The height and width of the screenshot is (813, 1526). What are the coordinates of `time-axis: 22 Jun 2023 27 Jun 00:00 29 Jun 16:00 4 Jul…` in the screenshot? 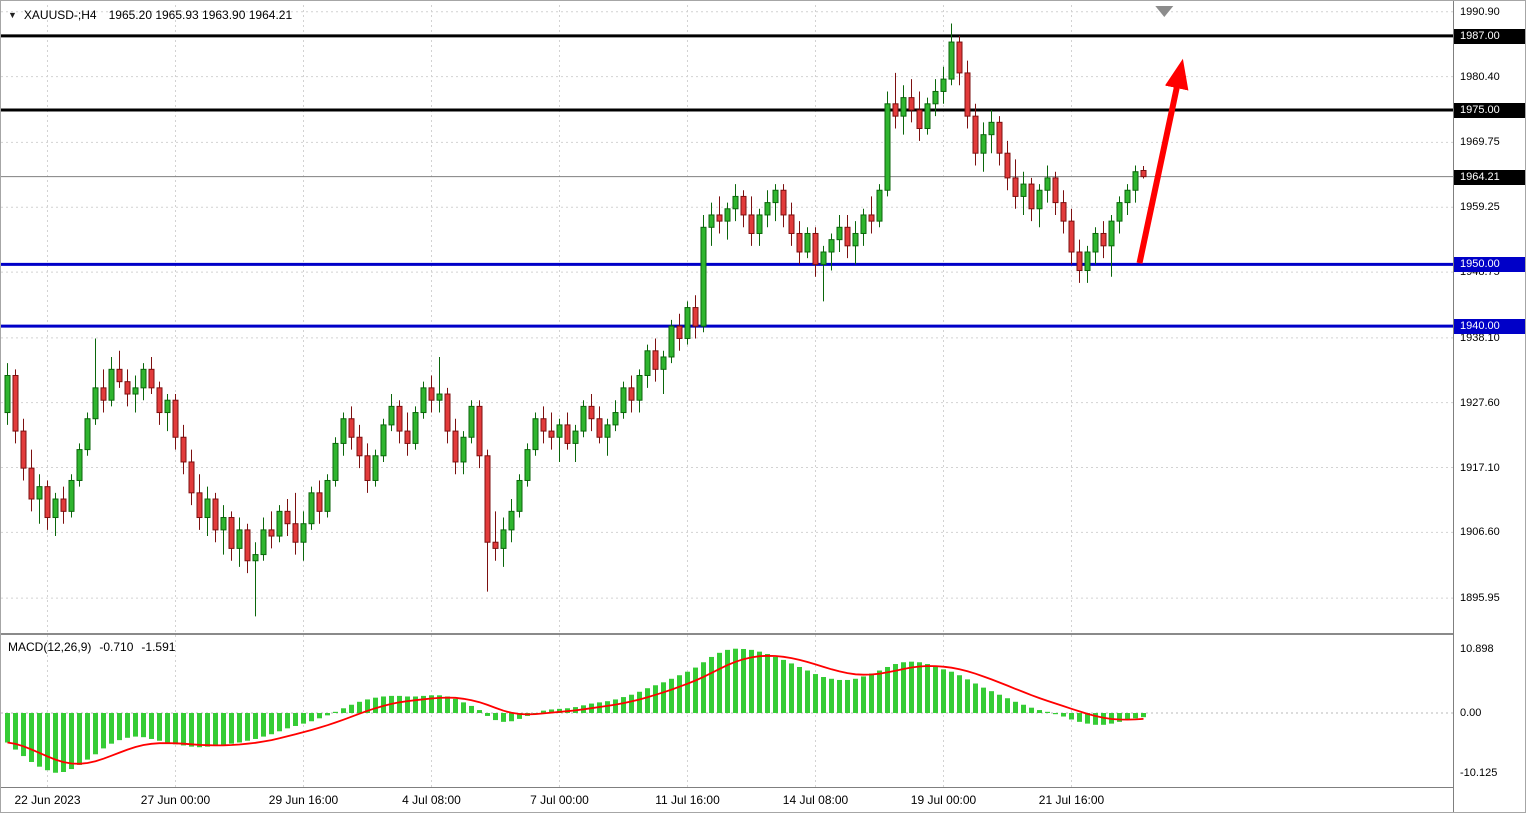 It's located at (727, 799).